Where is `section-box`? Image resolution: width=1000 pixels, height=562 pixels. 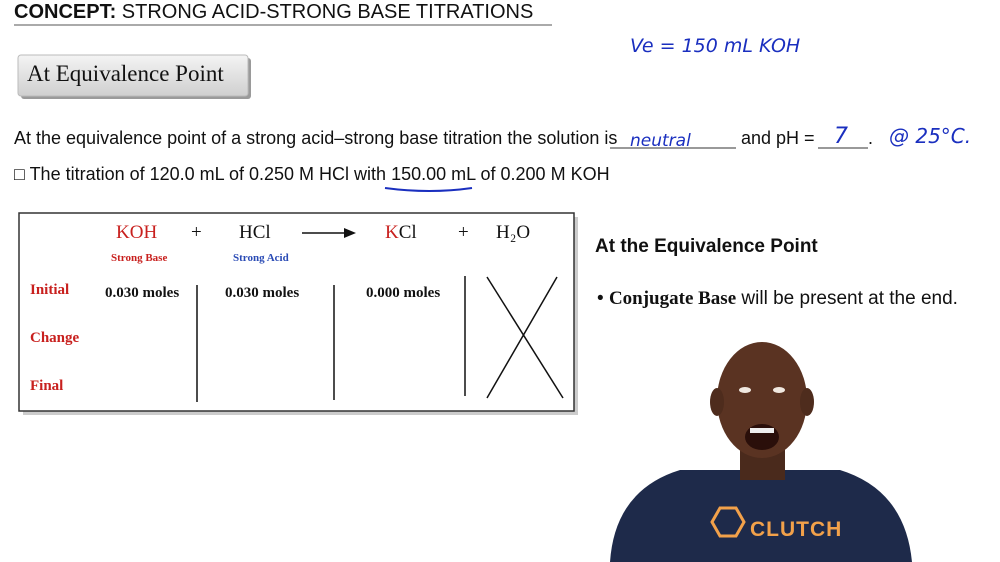 section-box is located at coordinates (133, 75).